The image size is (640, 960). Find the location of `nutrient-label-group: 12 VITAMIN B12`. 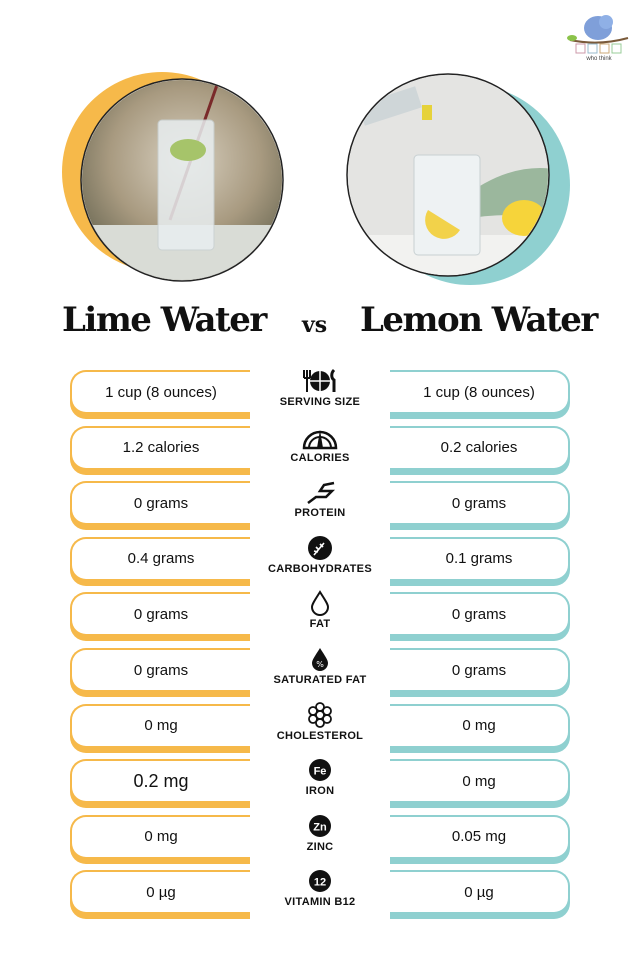

nutrient-label-group: 12 VITAMIN B12 is located at coordinates (320, 888).